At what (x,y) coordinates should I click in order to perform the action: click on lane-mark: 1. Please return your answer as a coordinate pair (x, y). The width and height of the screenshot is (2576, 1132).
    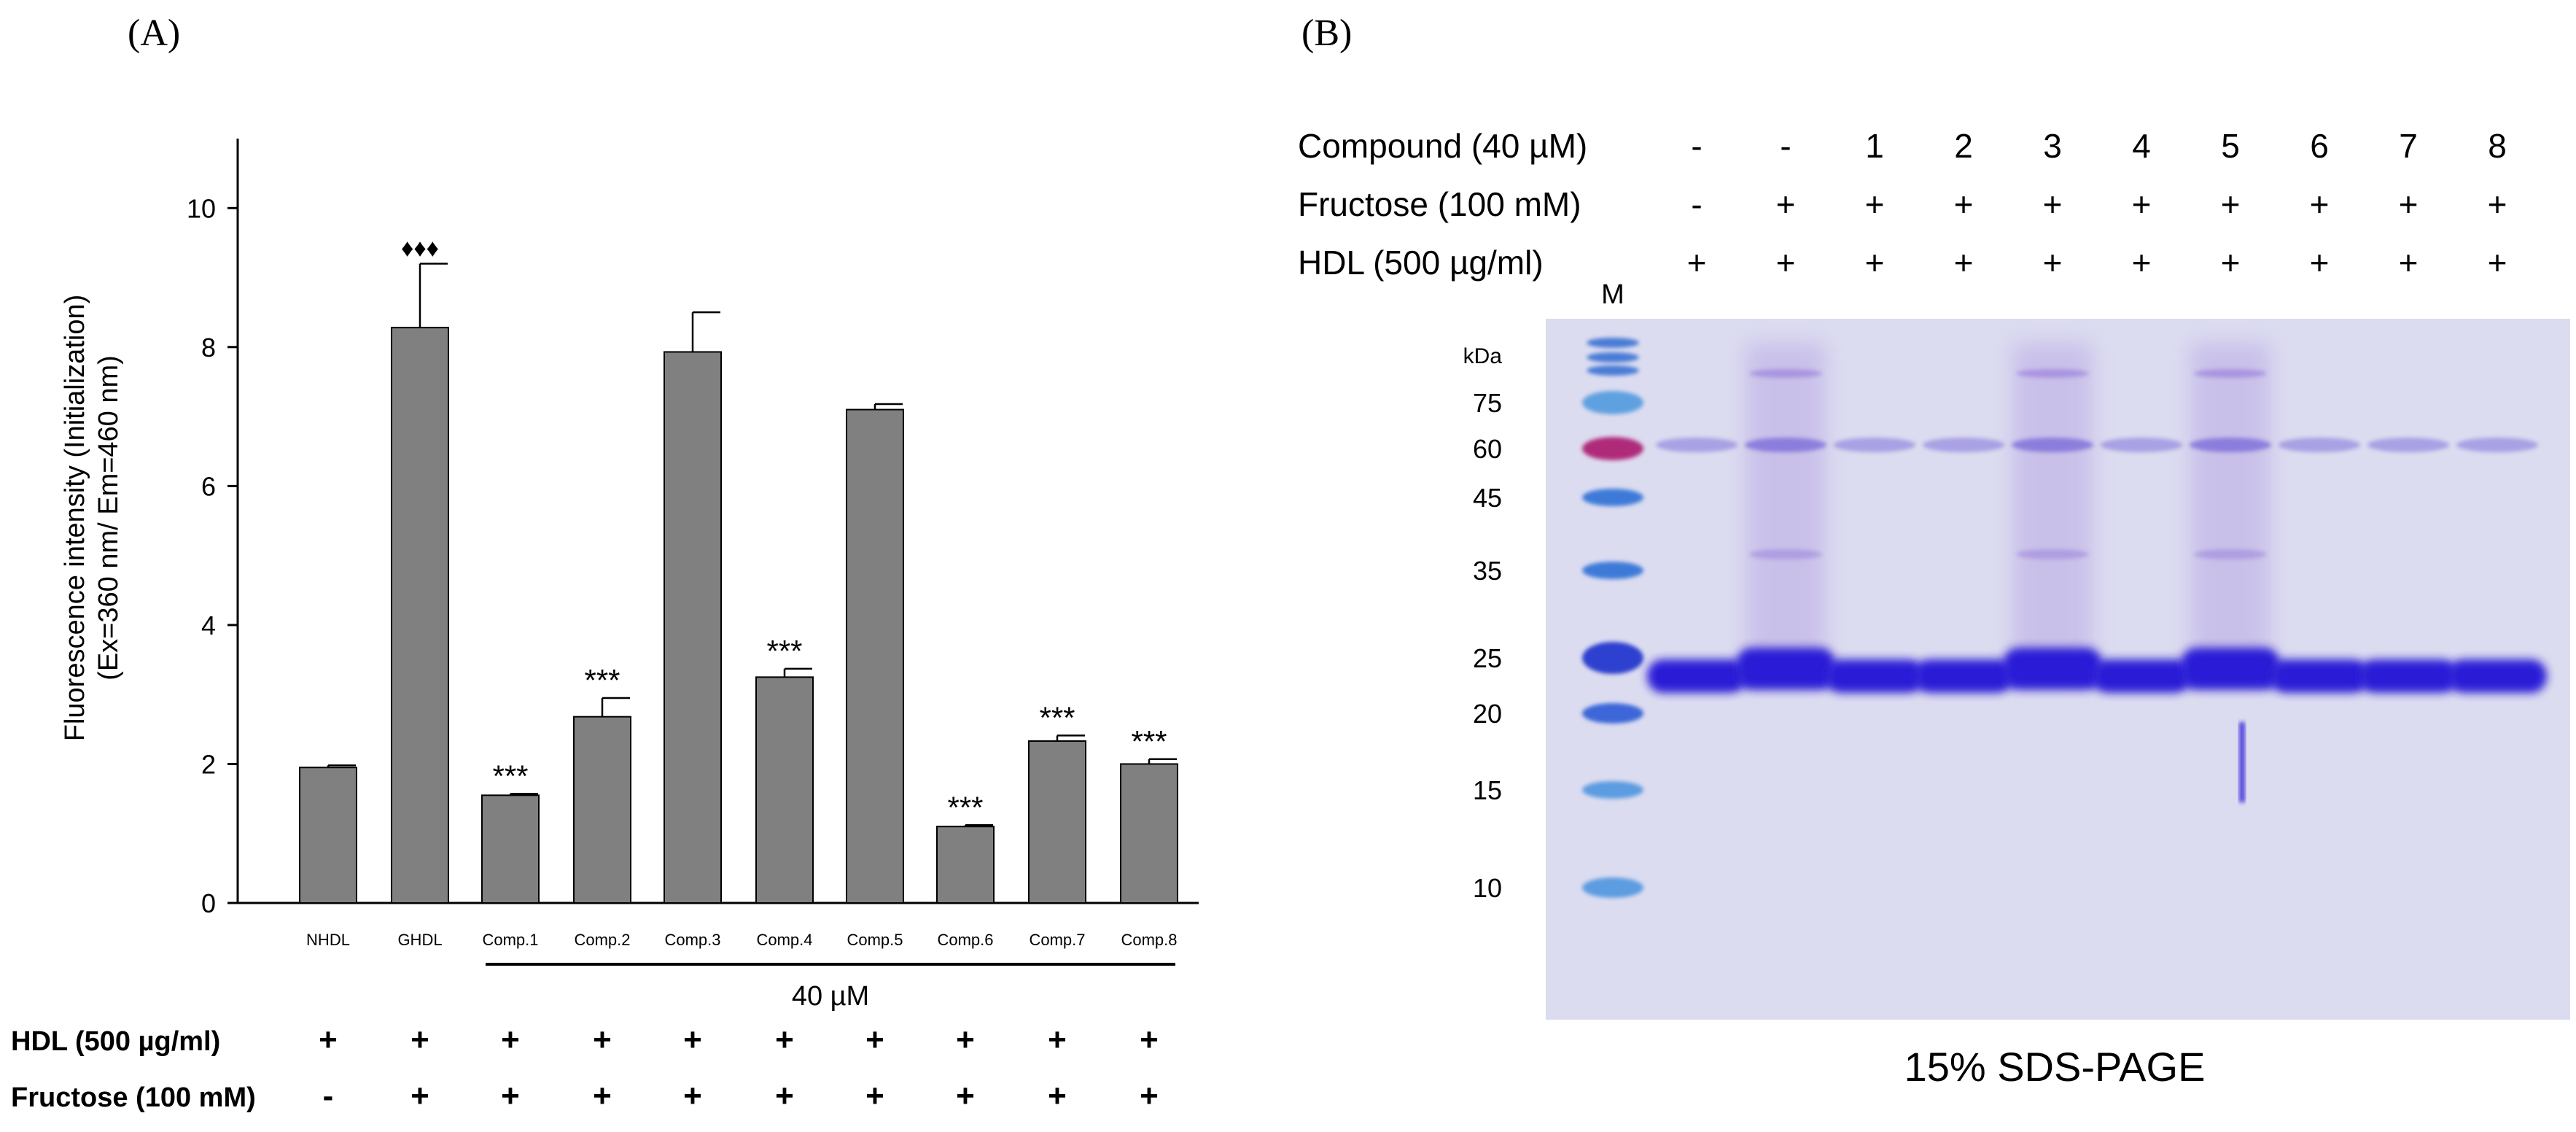
    Looking at the image, I should click on (1874, 146).